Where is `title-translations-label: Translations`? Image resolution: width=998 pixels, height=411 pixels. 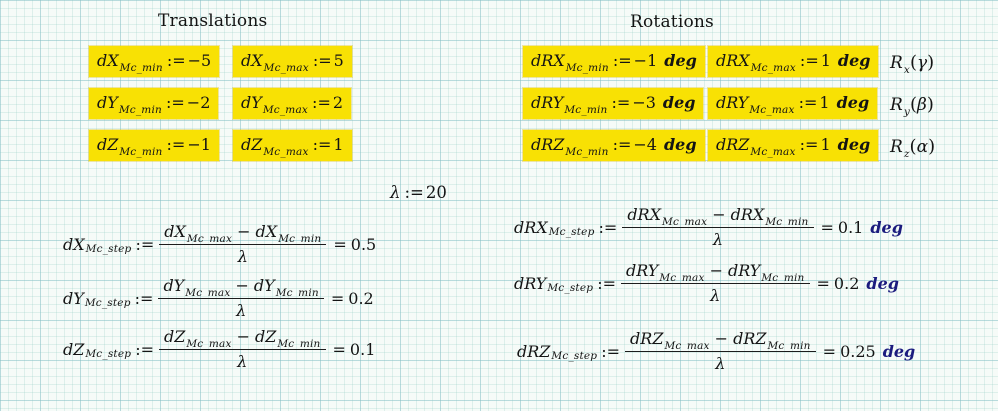
title-translations-label: Translations is located at coordinates (213, 21).